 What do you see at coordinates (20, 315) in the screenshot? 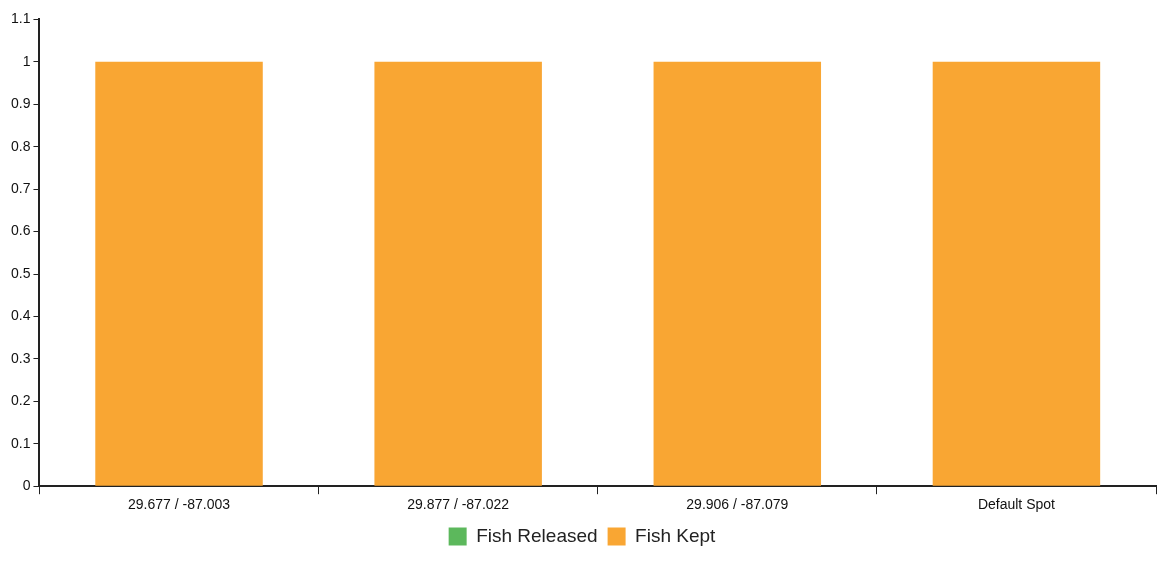
I see `y-tick-label: 0.4` at bounding box center [20, 315].